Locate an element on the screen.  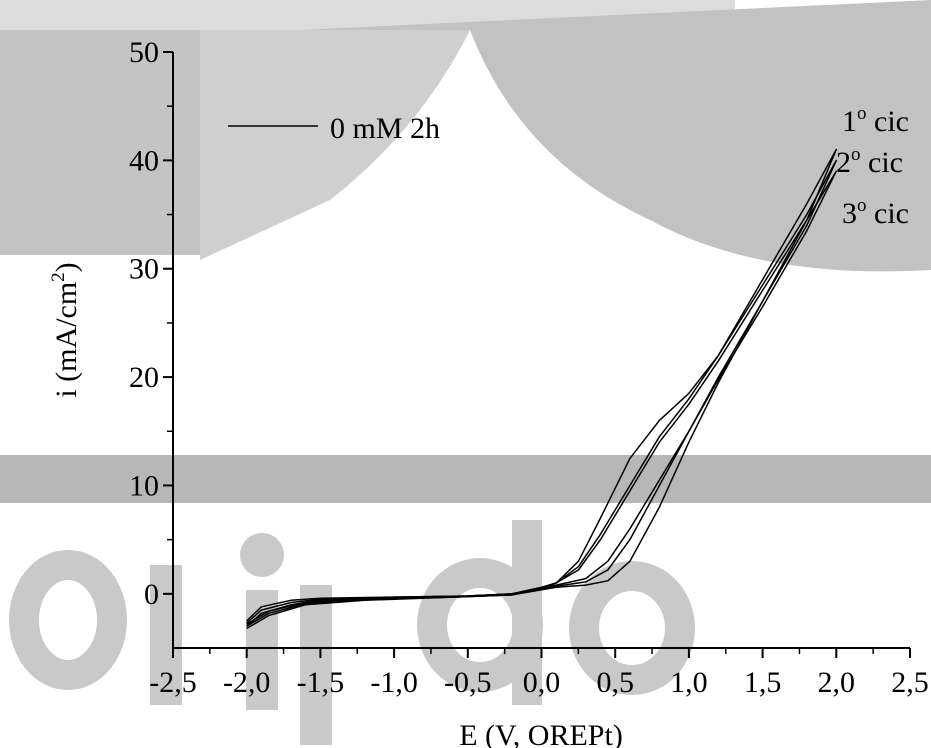
y-tick-label: 40 is located at coordinates (144, 160).